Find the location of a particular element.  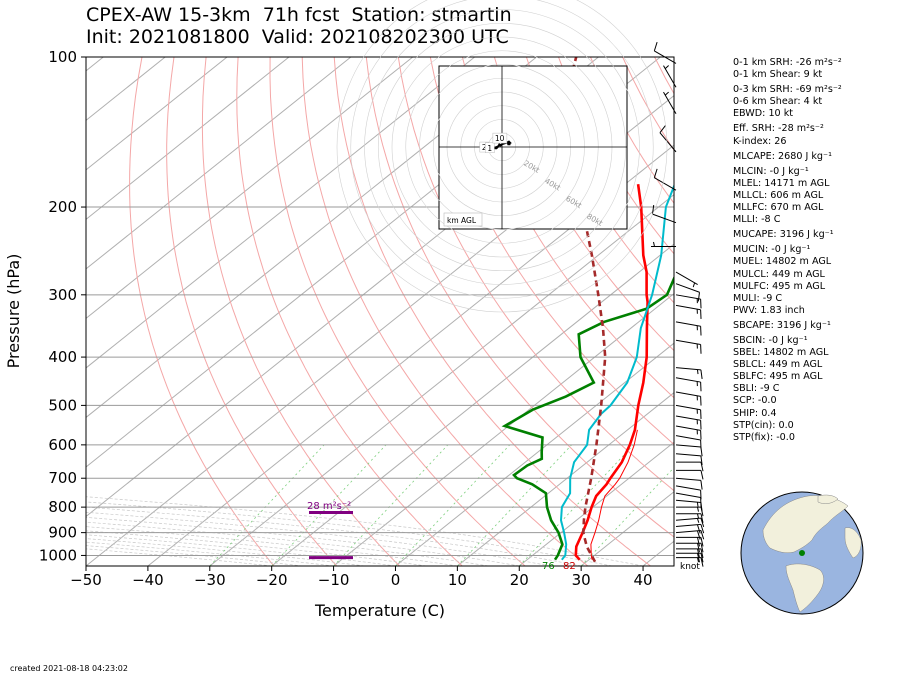

stat-line: SBLI: -9 C is located at coordinates (756, 389).